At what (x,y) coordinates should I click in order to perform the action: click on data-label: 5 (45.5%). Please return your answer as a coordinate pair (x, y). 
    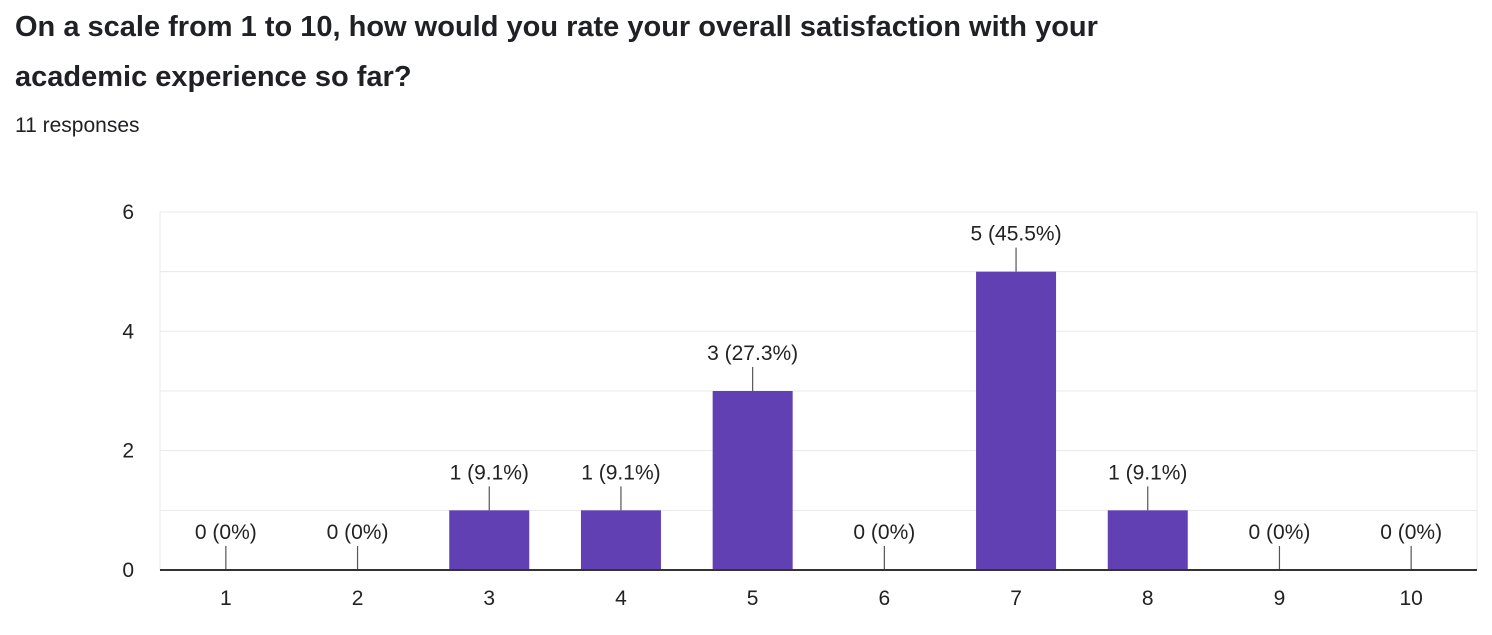
    Looking at the image, I should click on (1016, 234).